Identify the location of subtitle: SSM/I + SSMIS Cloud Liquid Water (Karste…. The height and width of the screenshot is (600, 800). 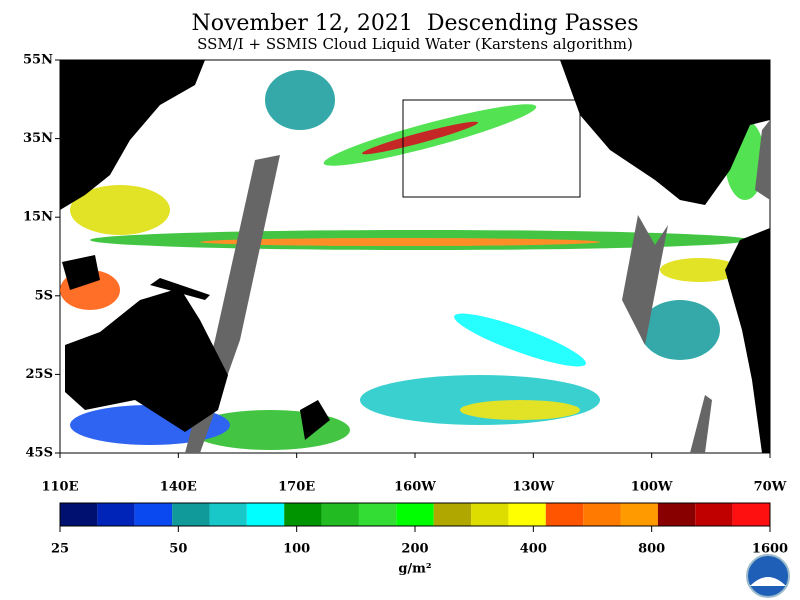
(415, 44).